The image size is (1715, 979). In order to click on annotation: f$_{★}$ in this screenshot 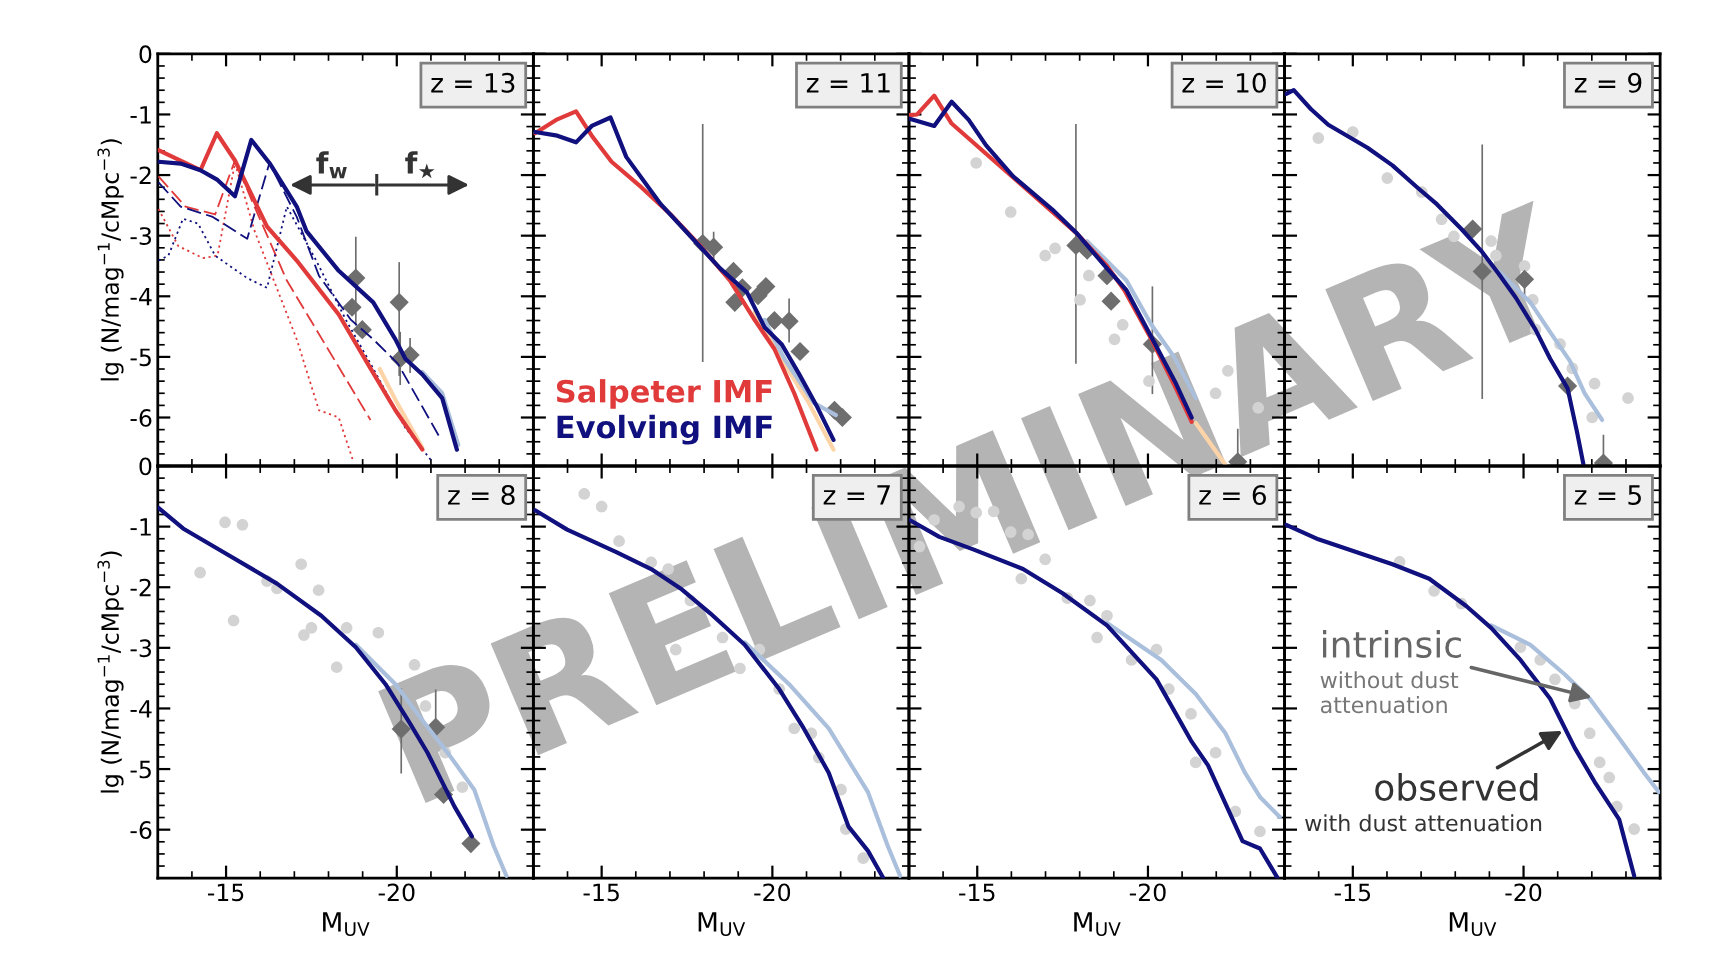, I will do `click(420, 165)`.